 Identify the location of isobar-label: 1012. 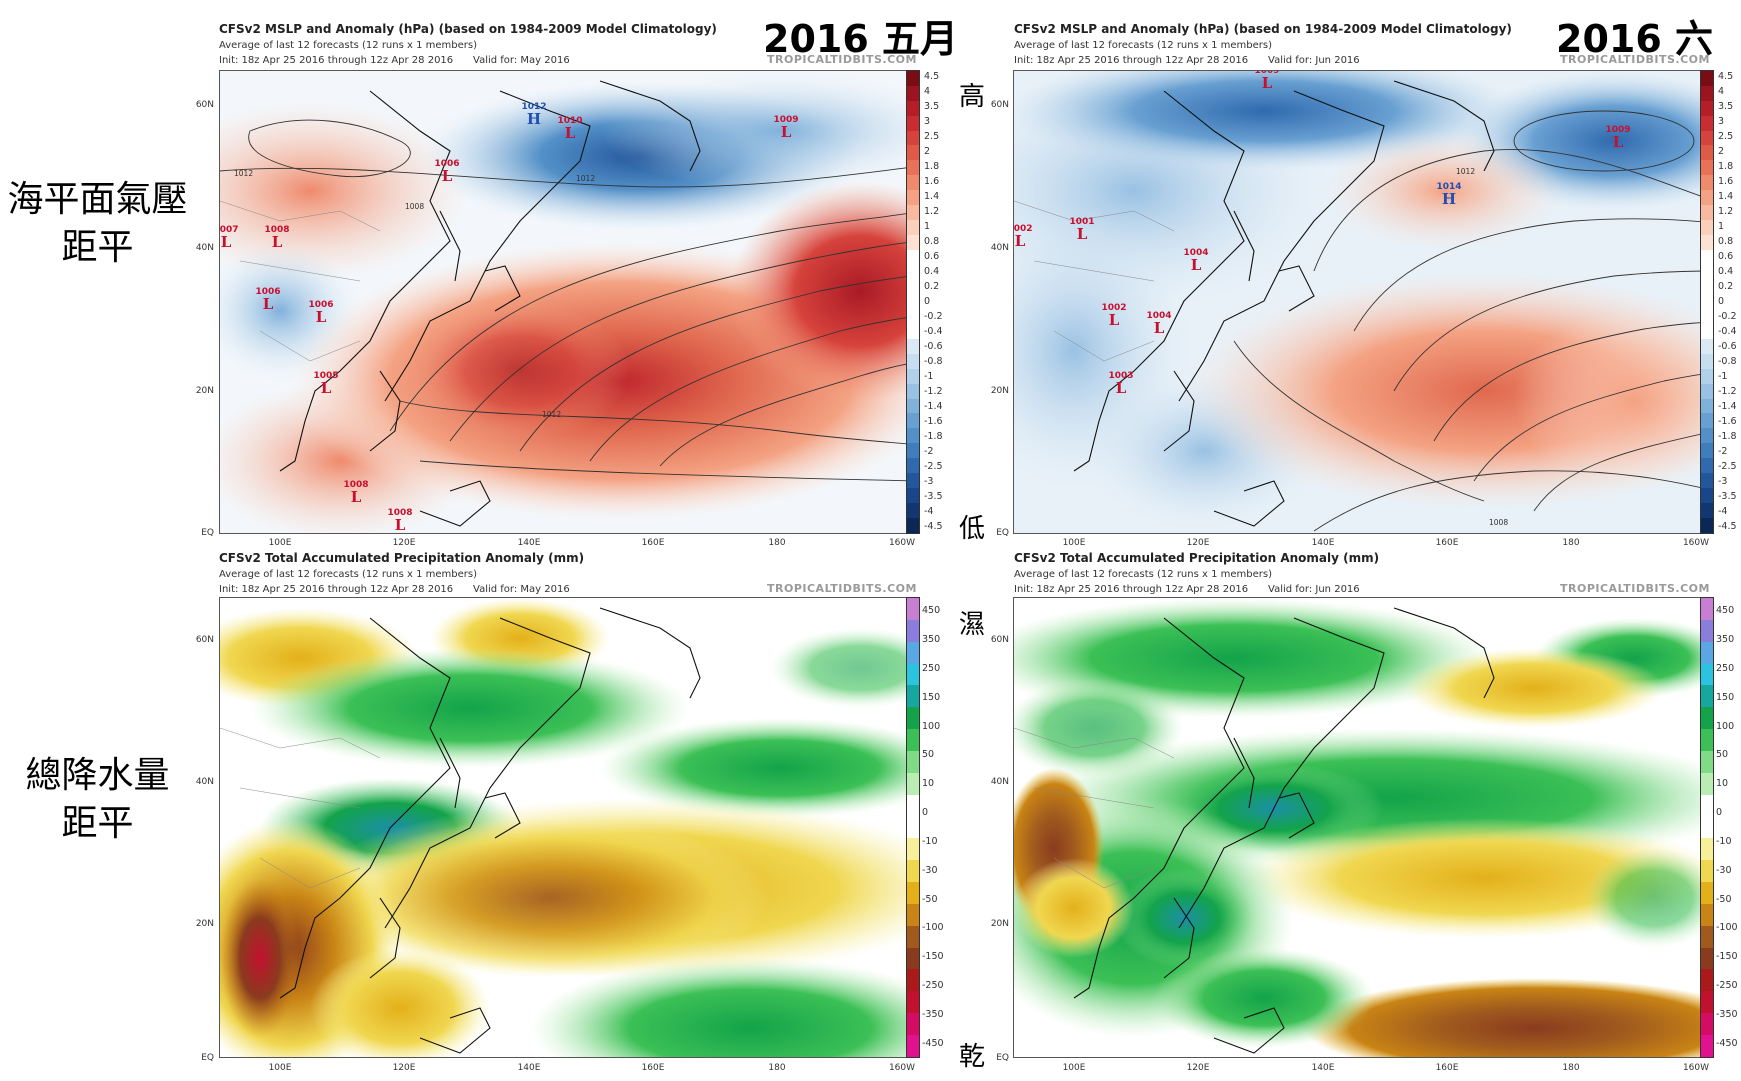
(586, 178).